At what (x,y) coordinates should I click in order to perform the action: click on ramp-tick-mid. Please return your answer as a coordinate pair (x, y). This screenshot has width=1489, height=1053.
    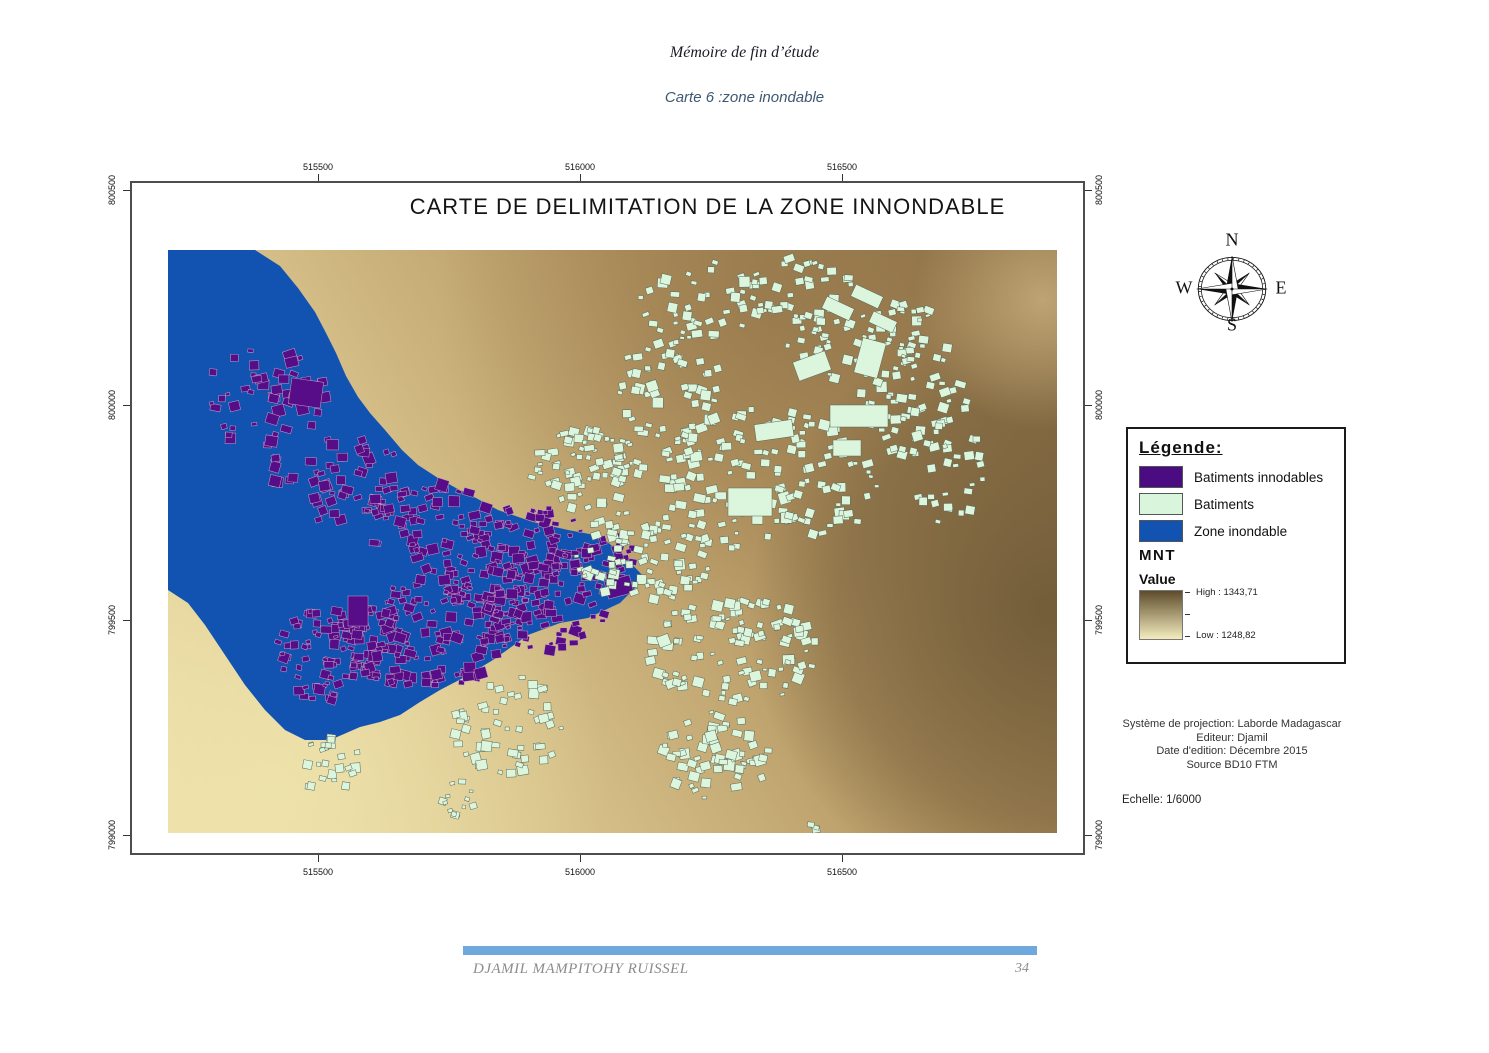
    Looking at the image, I should click on (1187, 614).